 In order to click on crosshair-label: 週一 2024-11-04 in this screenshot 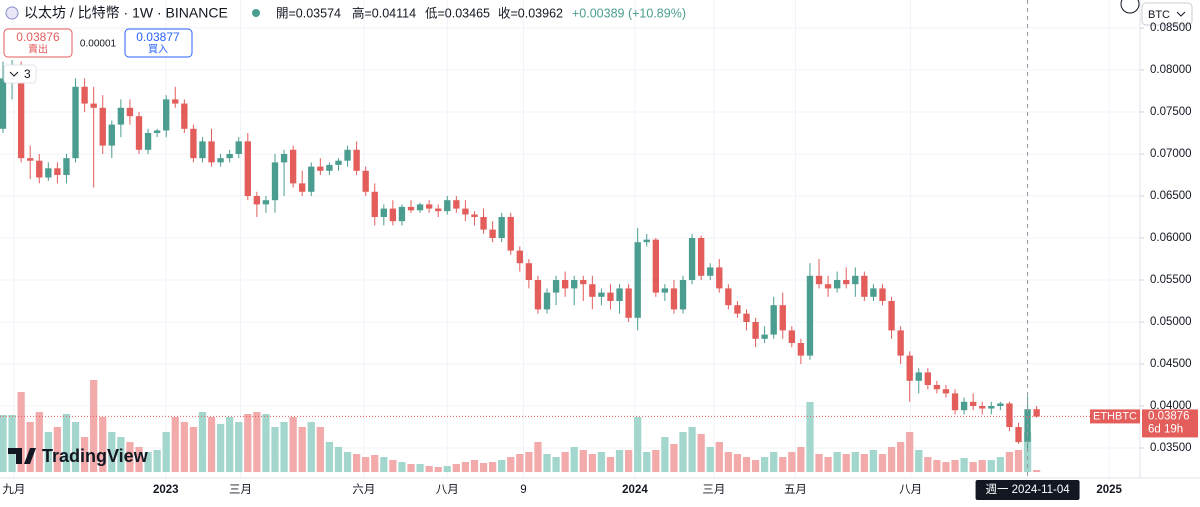, I will do `click(1027, 489)`.